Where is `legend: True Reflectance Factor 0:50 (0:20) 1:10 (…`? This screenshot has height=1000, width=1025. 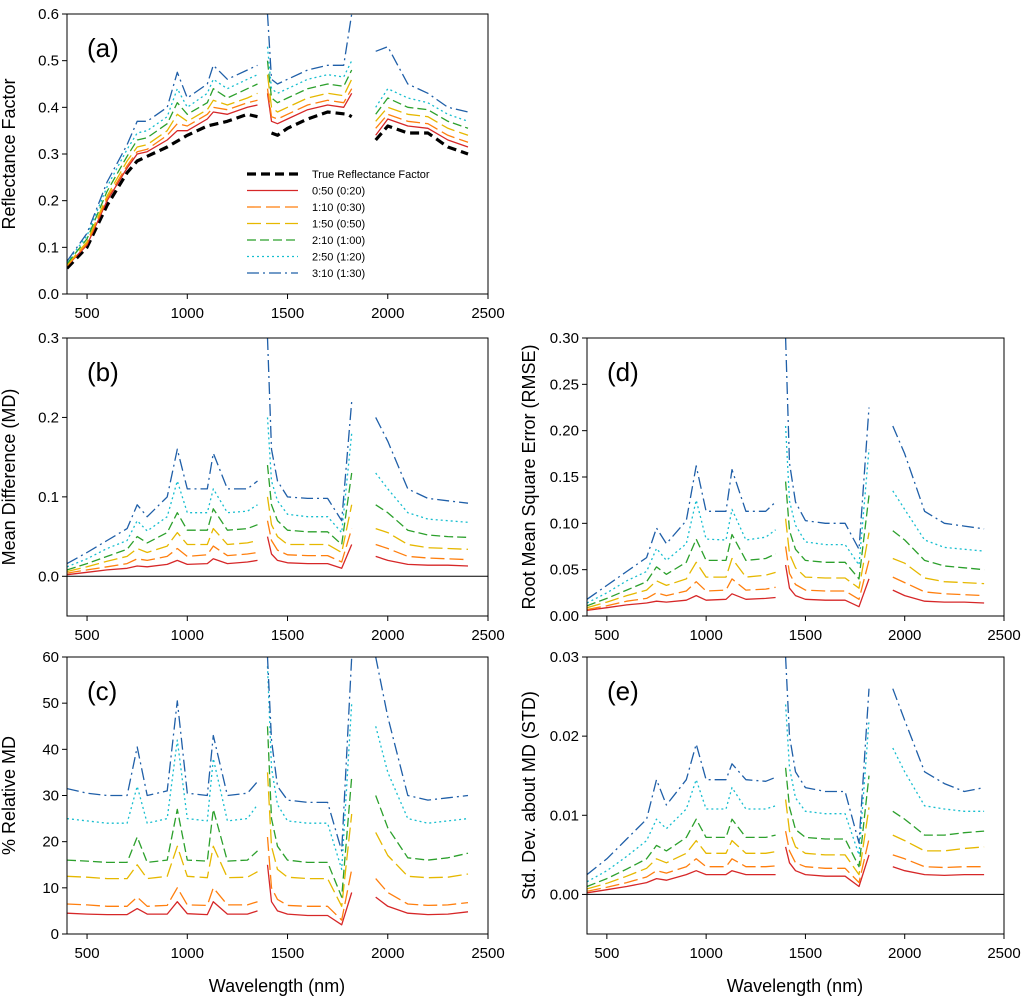
legend: True Reflectance Factor 0:50 (0:20) 1:10 (… is located at coordinates (338, 224).